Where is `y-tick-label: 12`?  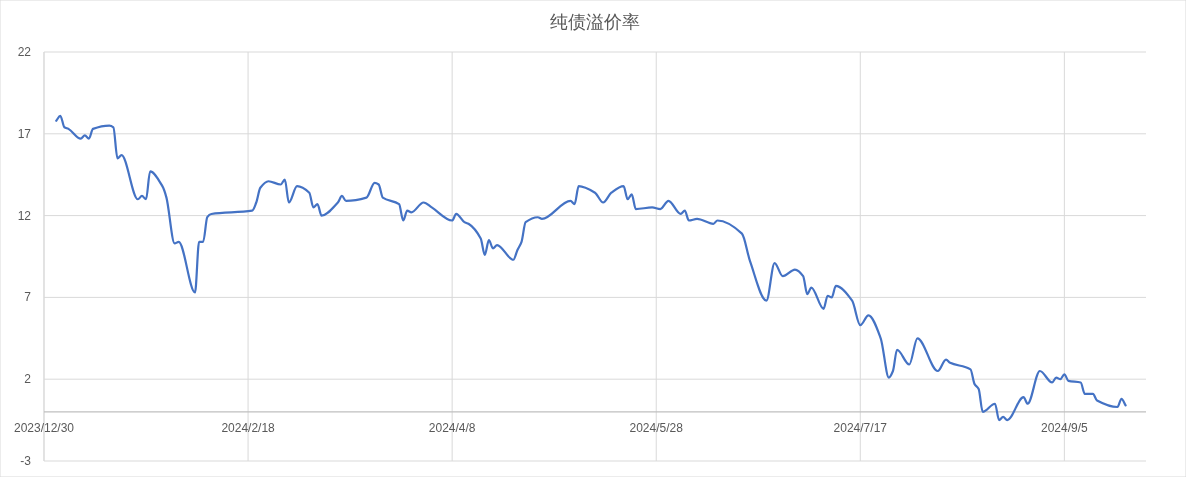 y-tick-label: 12 is located at coordinates (24, 215).